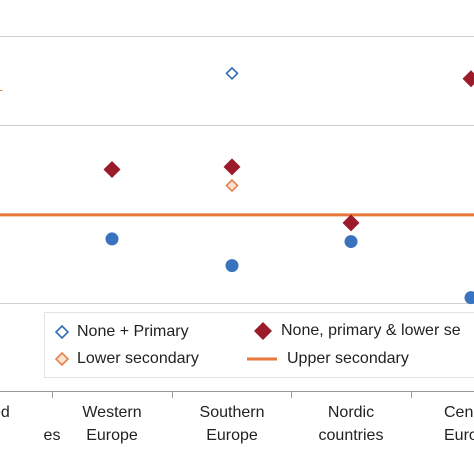 The width and height of the screenshot is (474, 474). Describe the element at coordinates (30, 424) in the screenshot. I see `x-tick-label-0: ed es` at that location.